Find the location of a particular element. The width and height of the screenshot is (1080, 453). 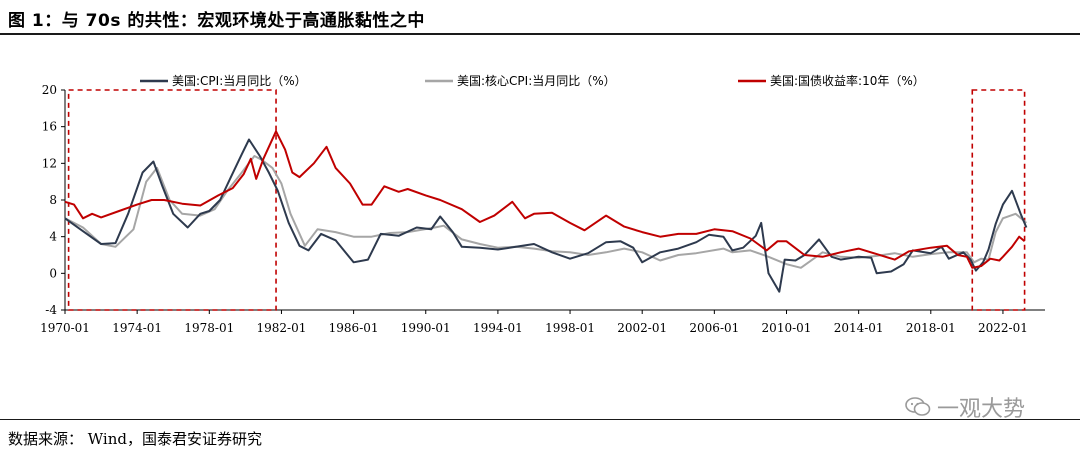

legend-label: 美国:核心CPI:当月同比（%） is located at coordinates (536, 81).